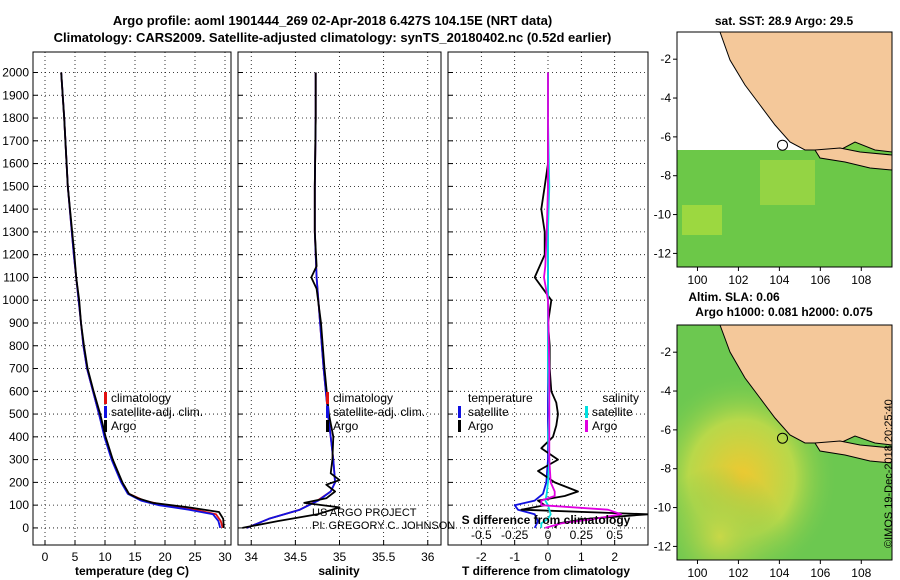  Describe the element at coordinates (15, 186) in the screenshot. I see `y-tick-label: 1500` at that location.